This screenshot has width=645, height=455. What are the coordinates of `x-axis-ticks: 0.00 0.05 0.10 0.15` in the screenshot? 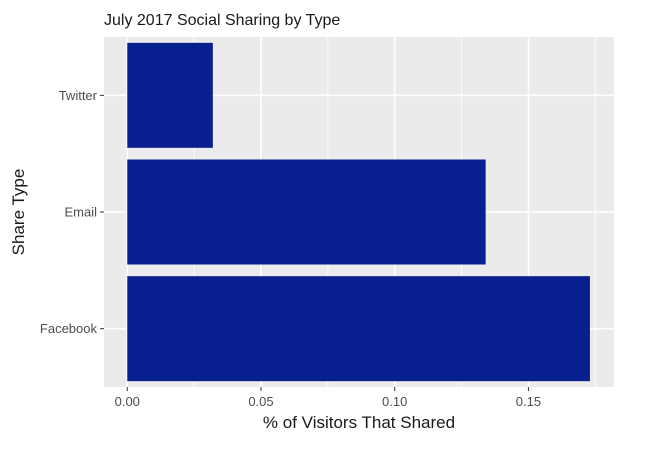 It's located at (328, 398).